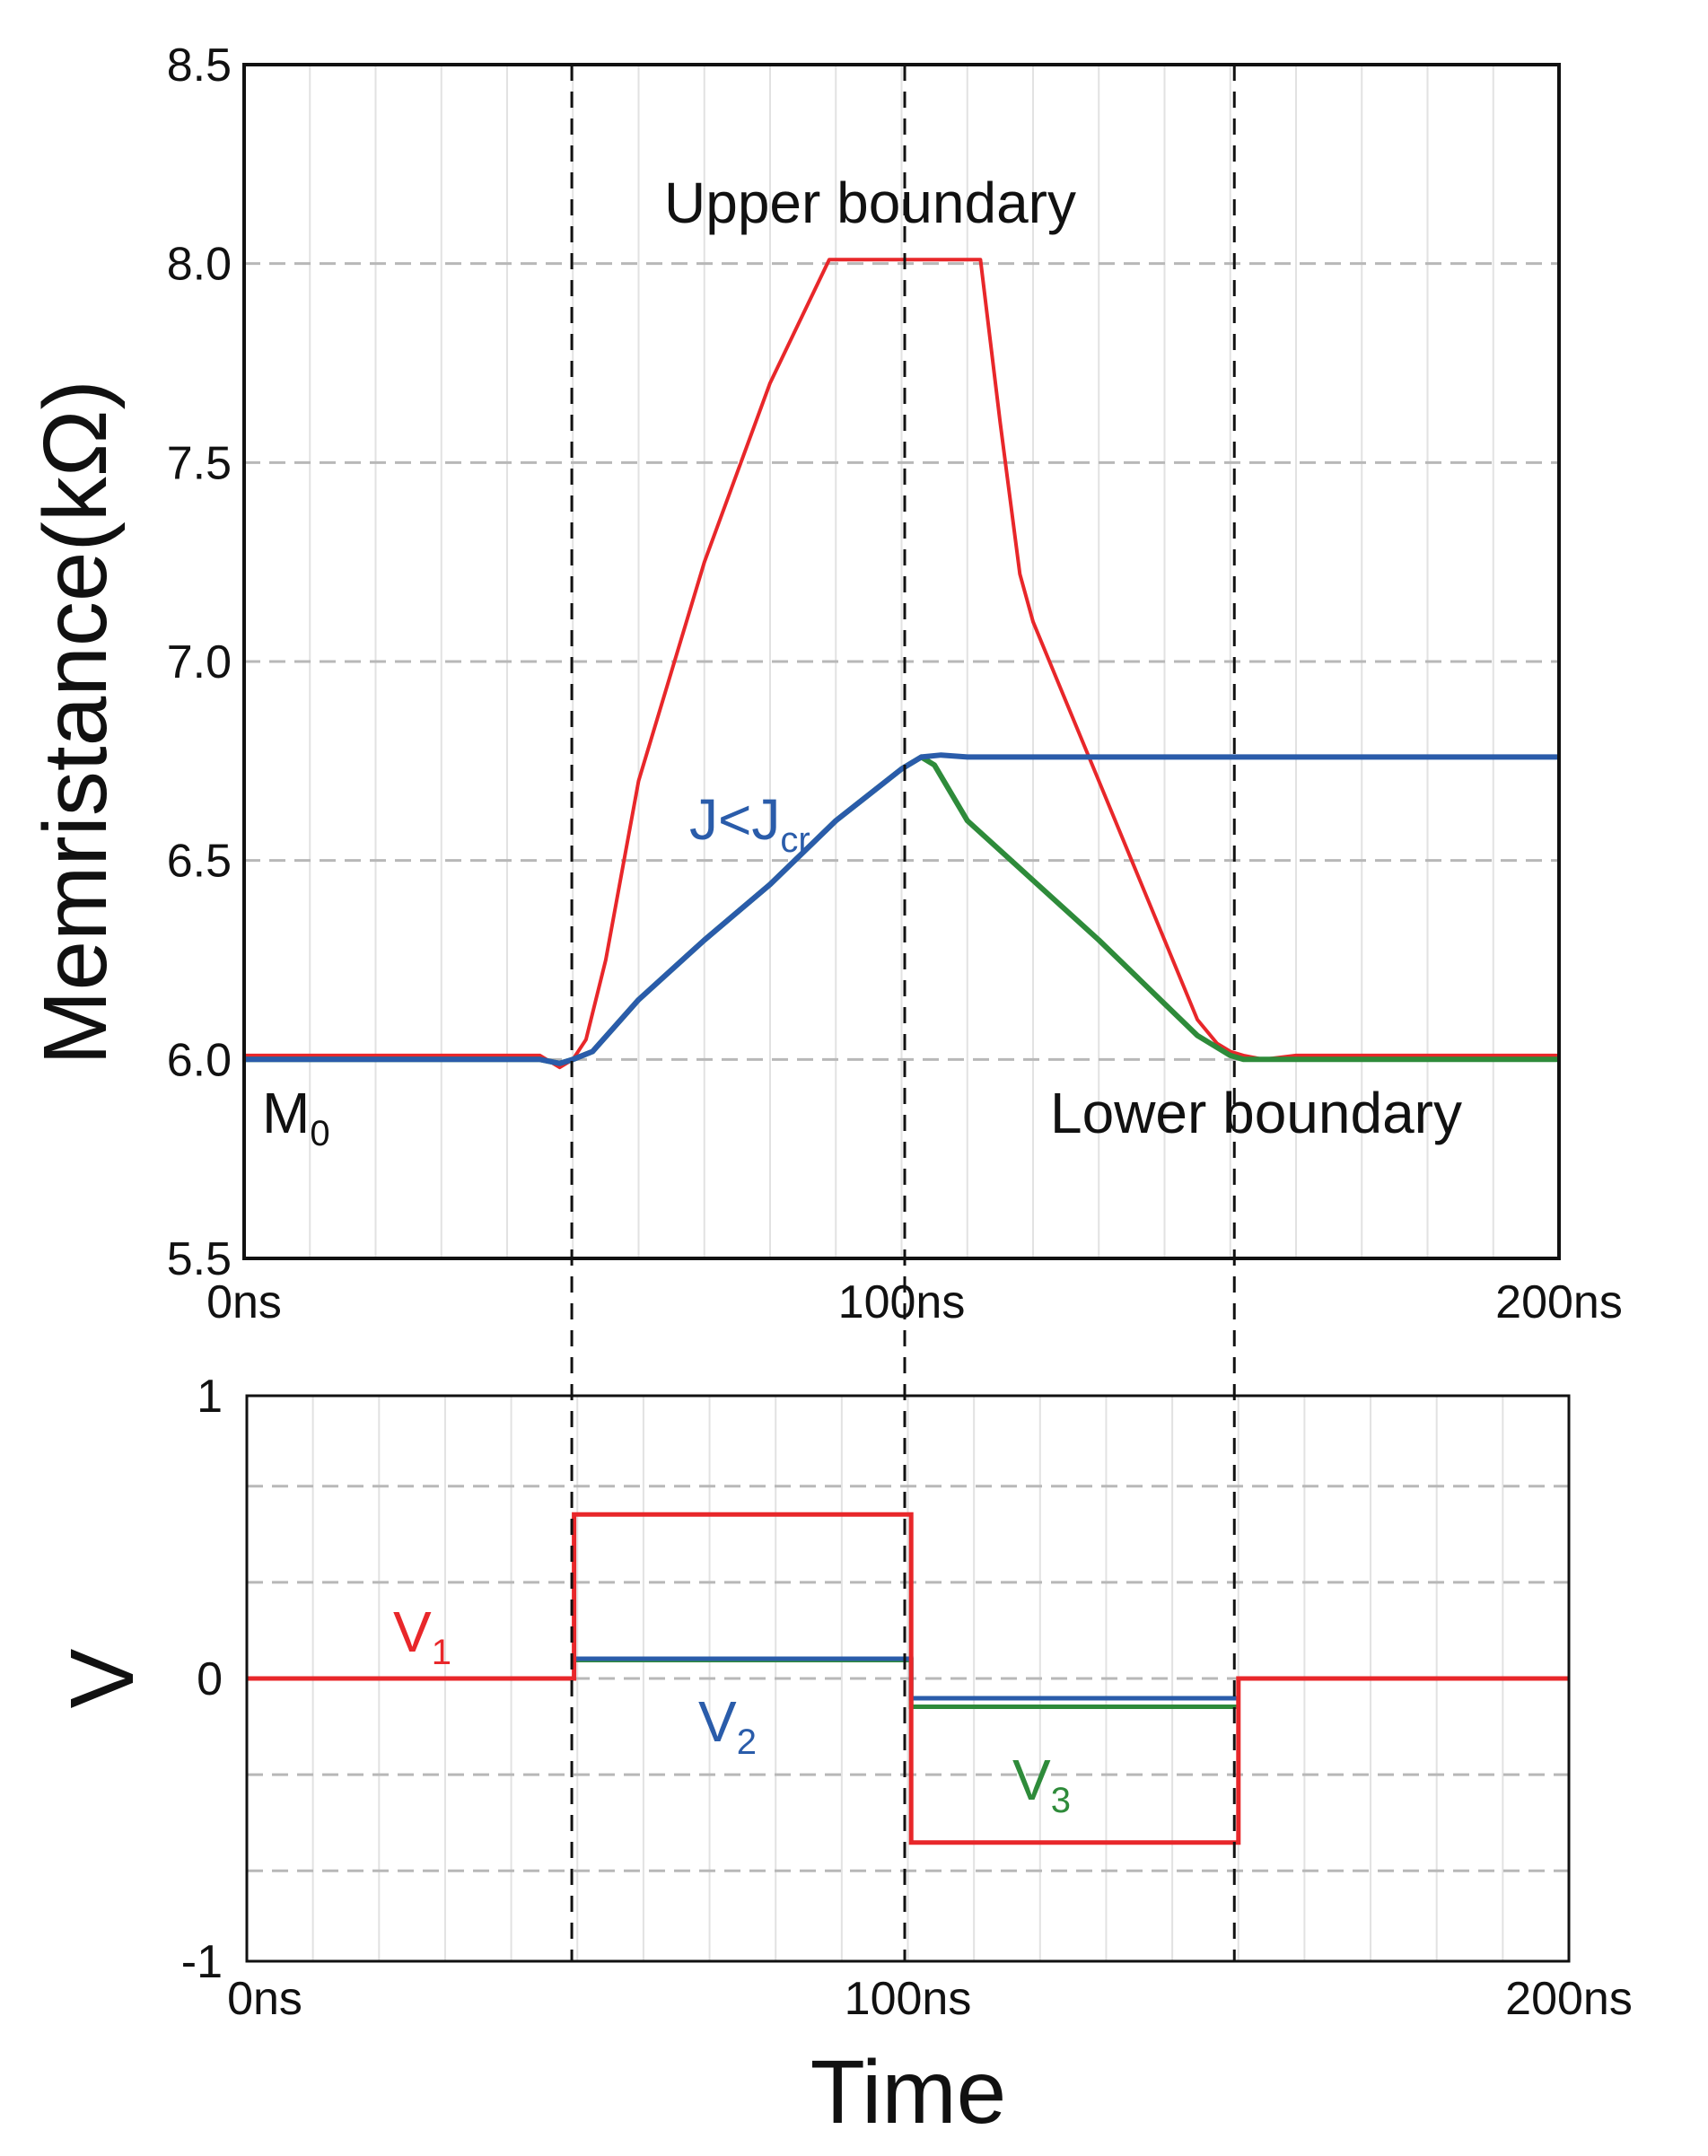 This screenshot has height=2156, width=1708. Describe the element at coordinates (1031, 1780) in the screenshot. I see `v3-main-text: V` at that location.